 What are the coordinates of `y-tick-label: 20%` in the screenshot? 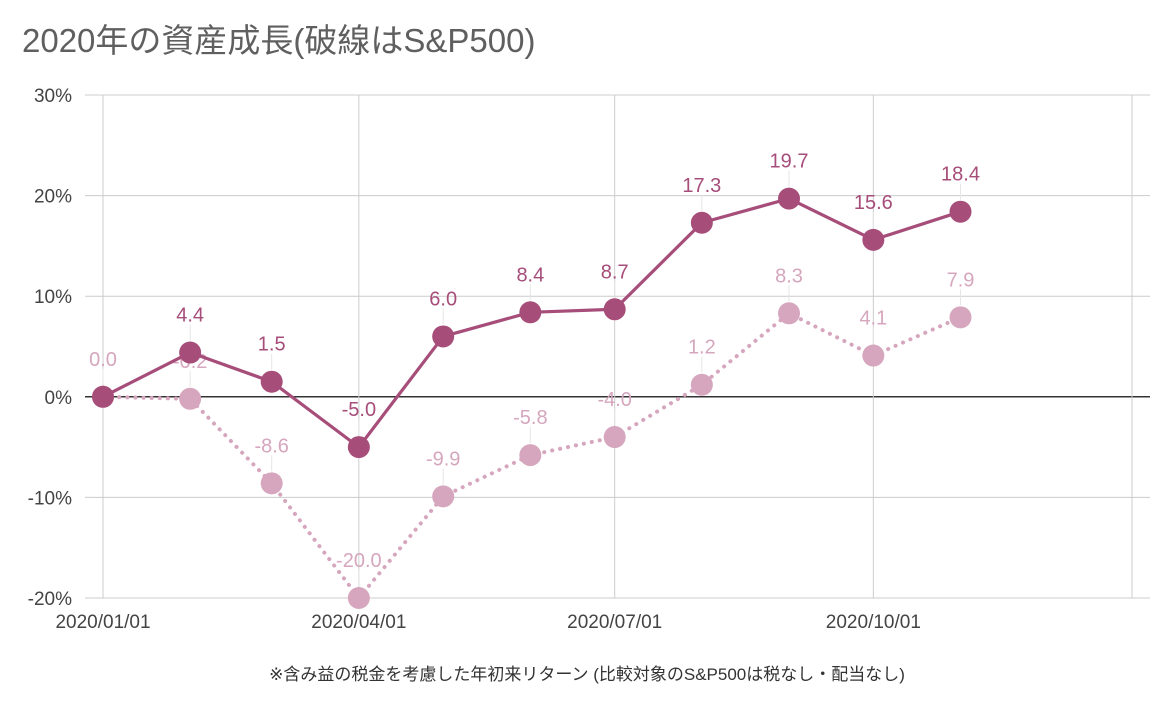 It's located at (53, 197).